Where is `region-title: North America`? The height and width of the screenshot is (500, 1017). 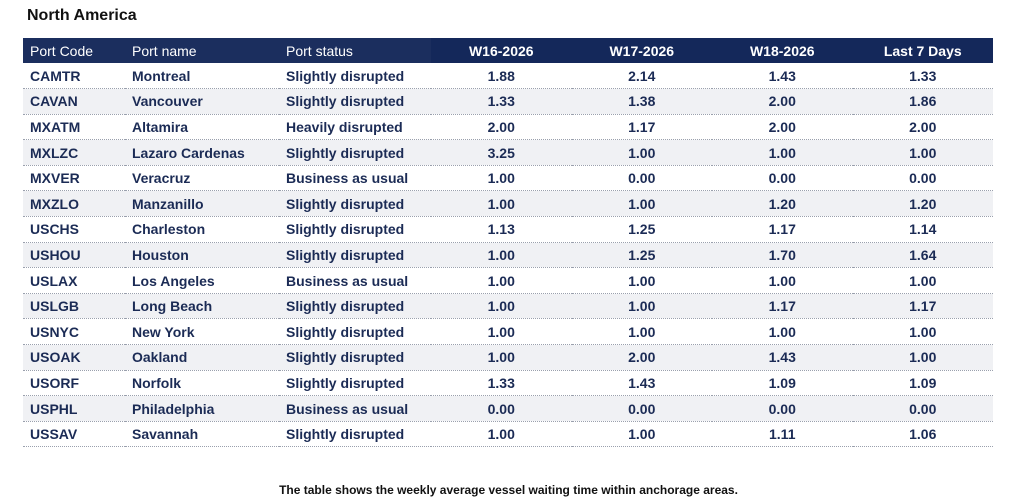 region-title: North America is located at coordinates (82, 15).